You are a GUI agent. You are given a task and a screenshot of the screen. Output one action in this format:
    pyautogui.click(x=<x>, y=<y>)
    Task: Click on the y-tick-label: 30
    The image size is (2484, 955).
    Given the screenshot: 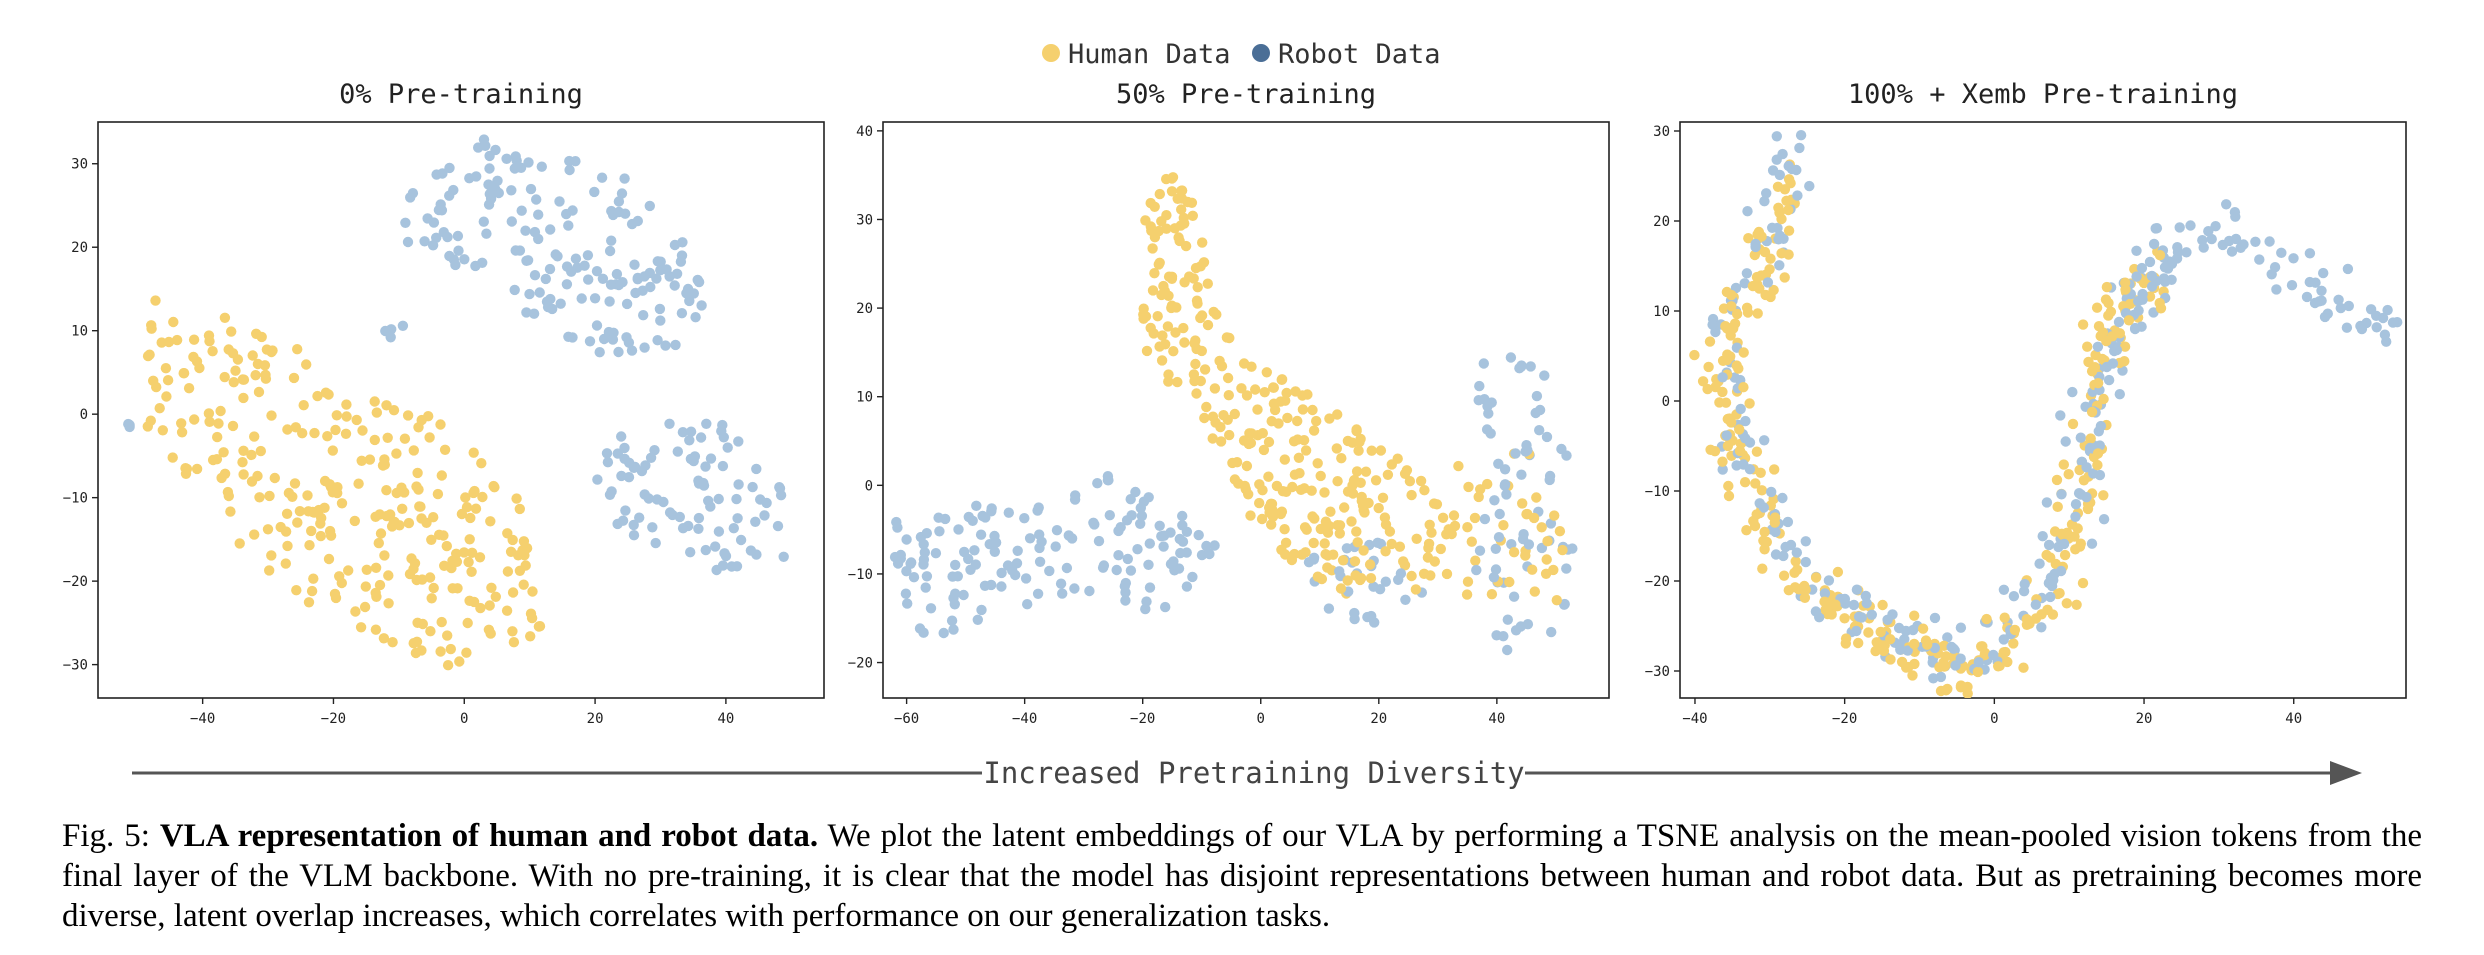 What is the action you would take?
    pyautogui.click(x=79, y=165)
    